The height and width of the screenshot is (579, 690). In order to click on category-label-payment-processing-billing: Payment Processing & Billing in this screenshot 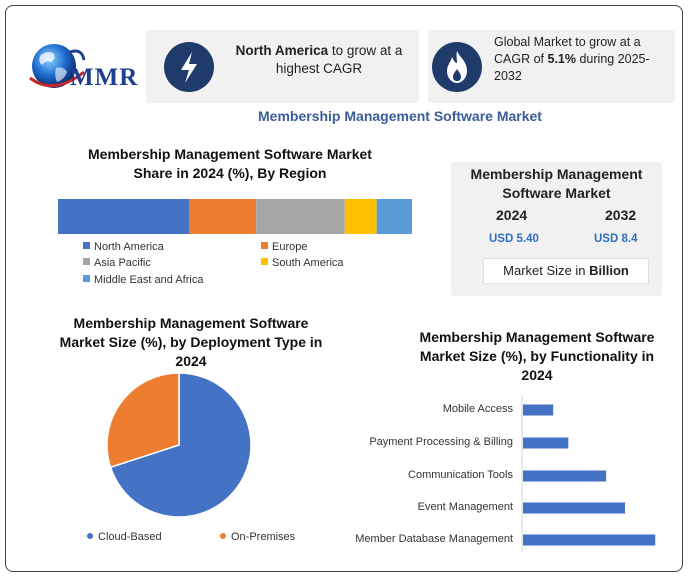, I will do `click(441, 442)`.